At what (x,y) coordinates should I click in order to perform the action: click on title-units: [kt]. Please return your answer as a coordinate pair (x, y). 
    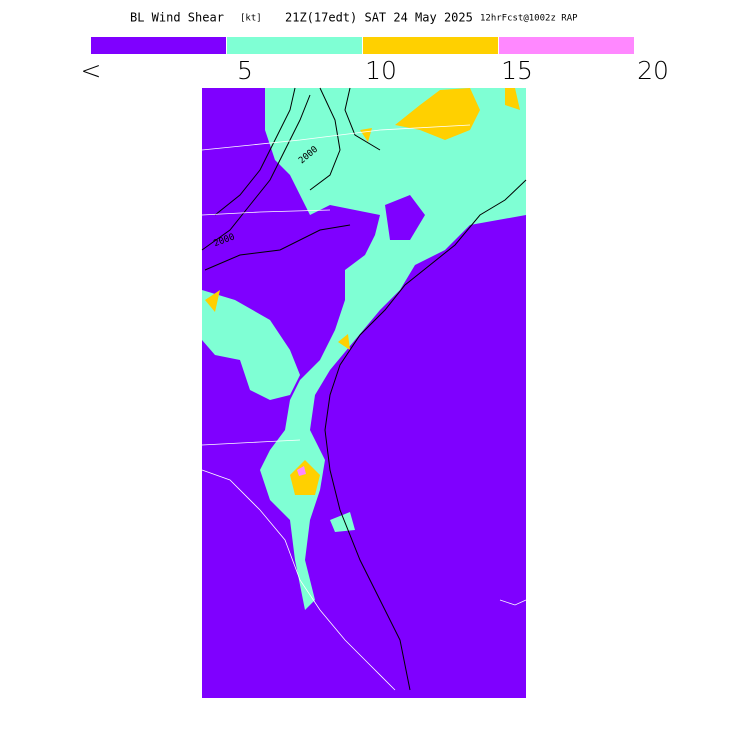
    Looking at the image, I should click on (251, 19).